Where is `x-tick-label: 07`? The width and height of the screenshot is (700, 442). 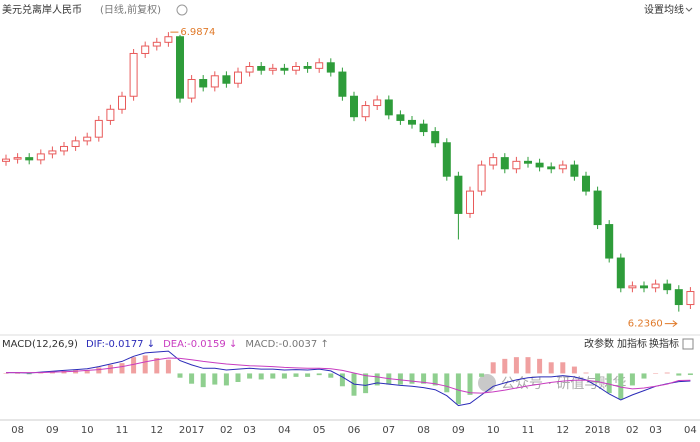 x-tick-label: 07 is located at coordinates (388, 430).